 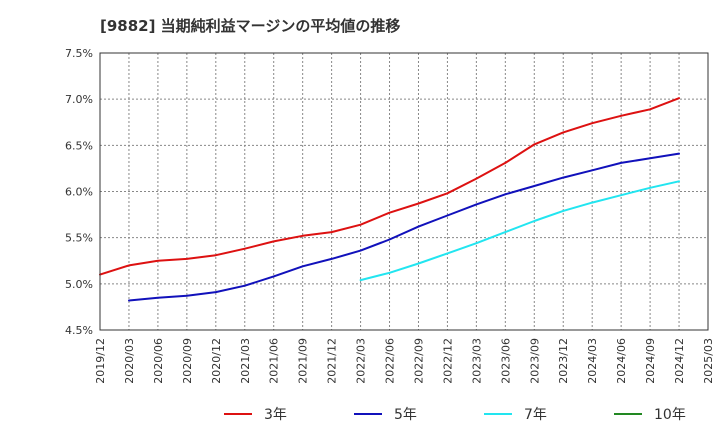 What do you see at coordinates (79, 99) in the screenshot?
I see `y-tick-label: 7.0%` at bounding box center [79, 99].